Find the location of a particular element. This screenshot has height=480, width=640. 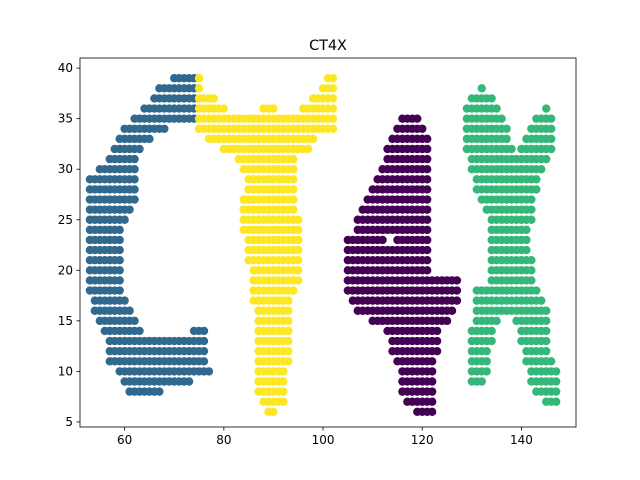

y-axis-ticks: 5 10 15 20 25 30 35 40 is located at coordinates (69, 245).